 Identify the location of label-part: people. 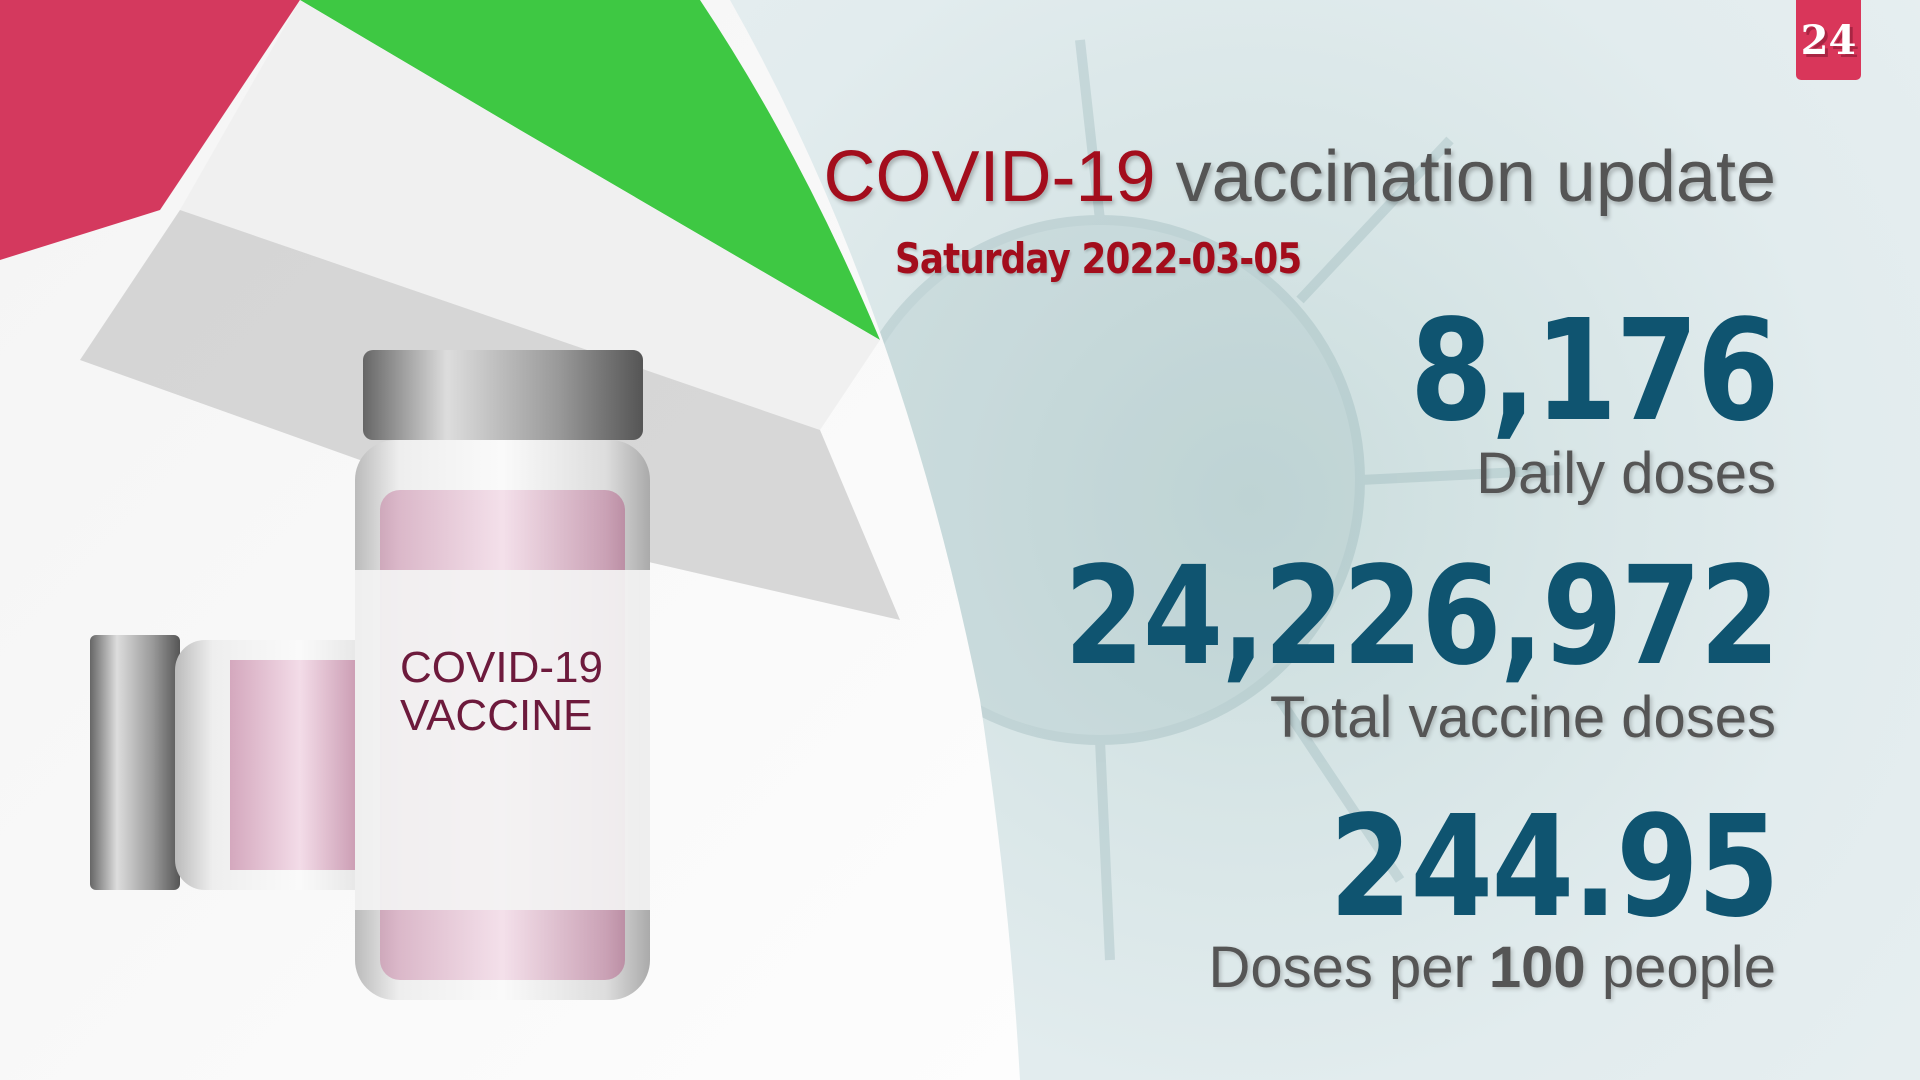
(1680, 967).